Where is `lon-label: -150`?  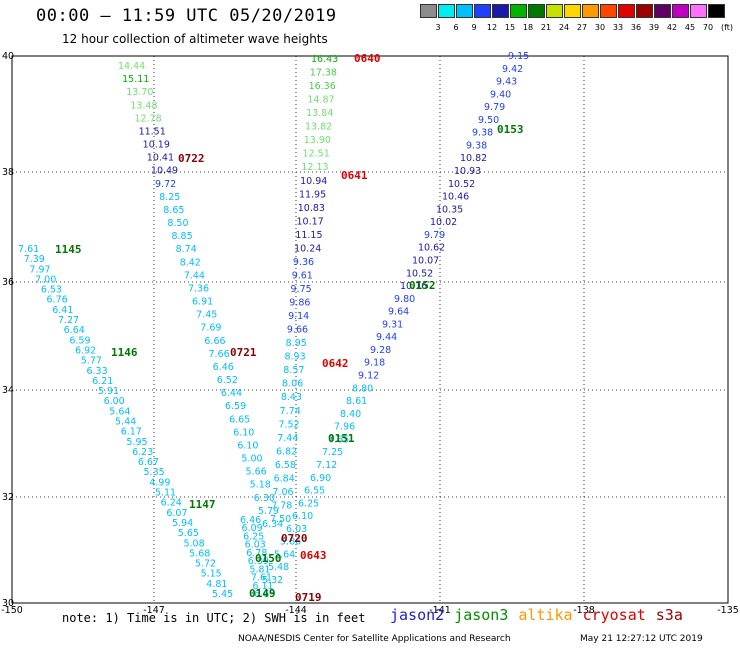 lon-label: -150 is located at coordinates (12, 610).